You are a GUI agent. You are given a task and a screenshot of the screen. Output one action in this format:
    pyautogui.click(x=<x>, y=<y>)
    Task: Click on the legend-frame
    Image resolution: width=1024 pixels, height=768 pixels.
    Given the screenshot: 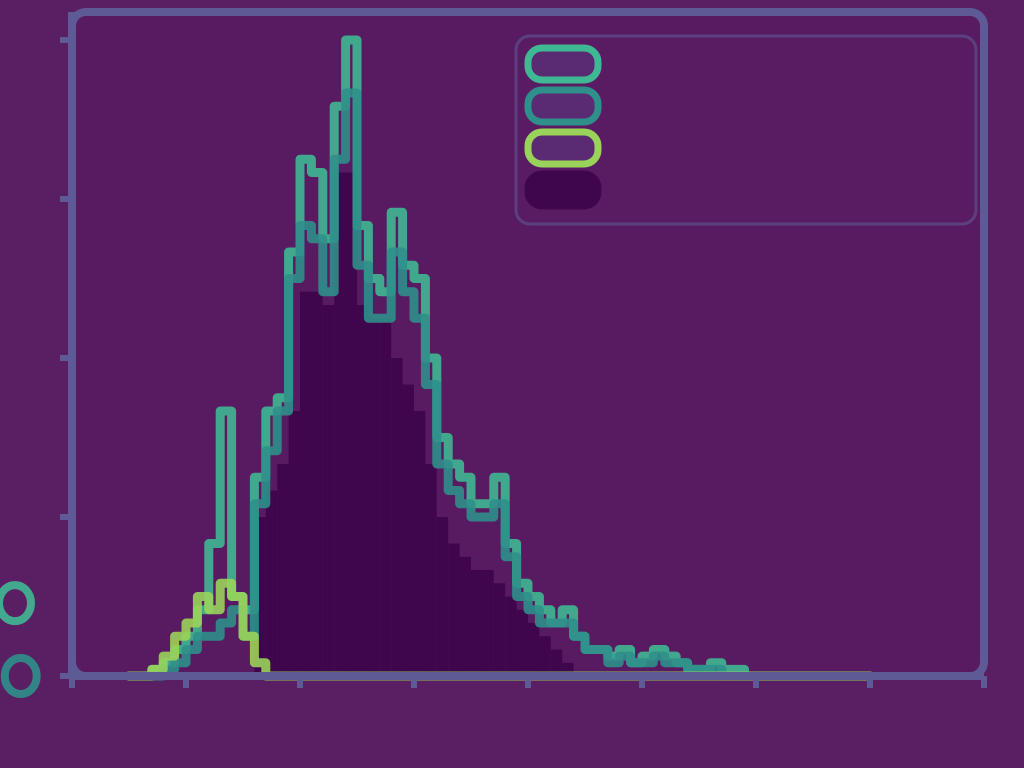 What is the action you would take?
    pyautogui.click(x=746, y=130)
    